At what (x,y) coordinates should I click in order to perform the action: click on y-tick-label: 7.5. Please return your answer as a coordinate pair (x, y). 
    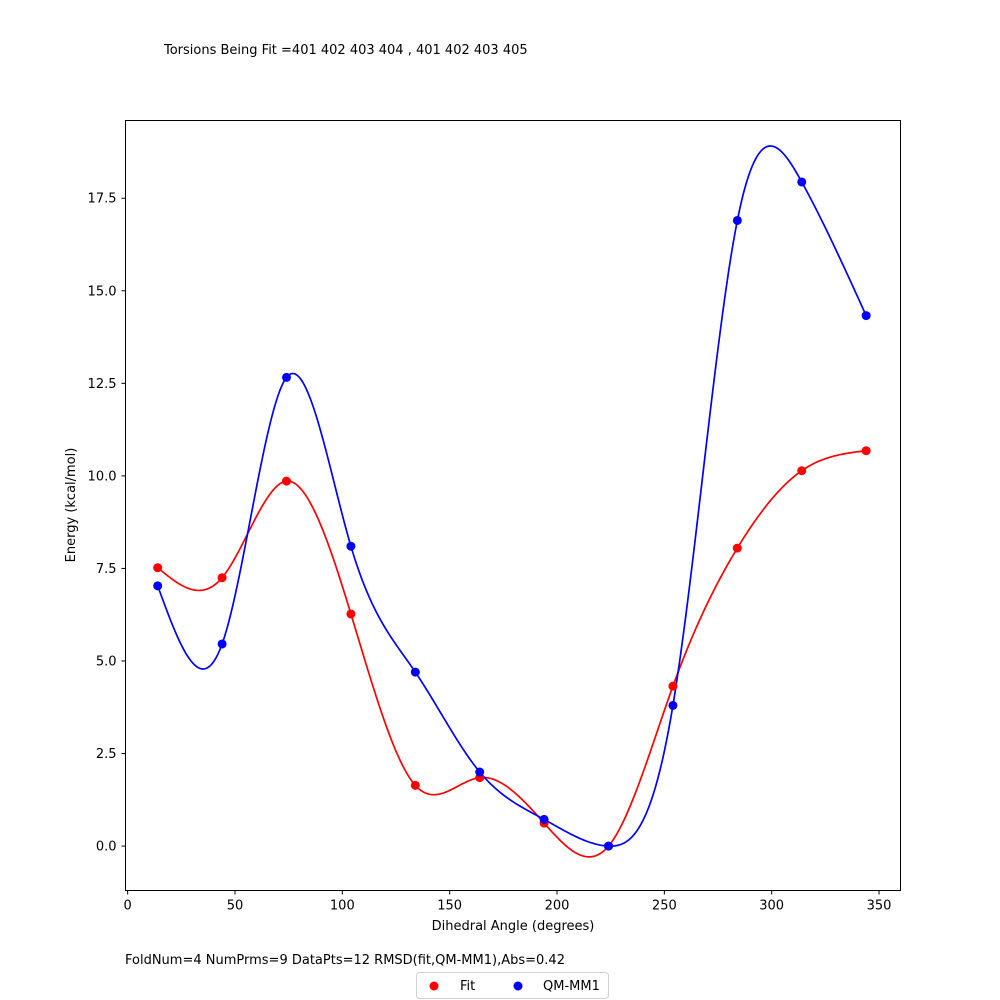
    Looking at the image, I should click on (106, 569).